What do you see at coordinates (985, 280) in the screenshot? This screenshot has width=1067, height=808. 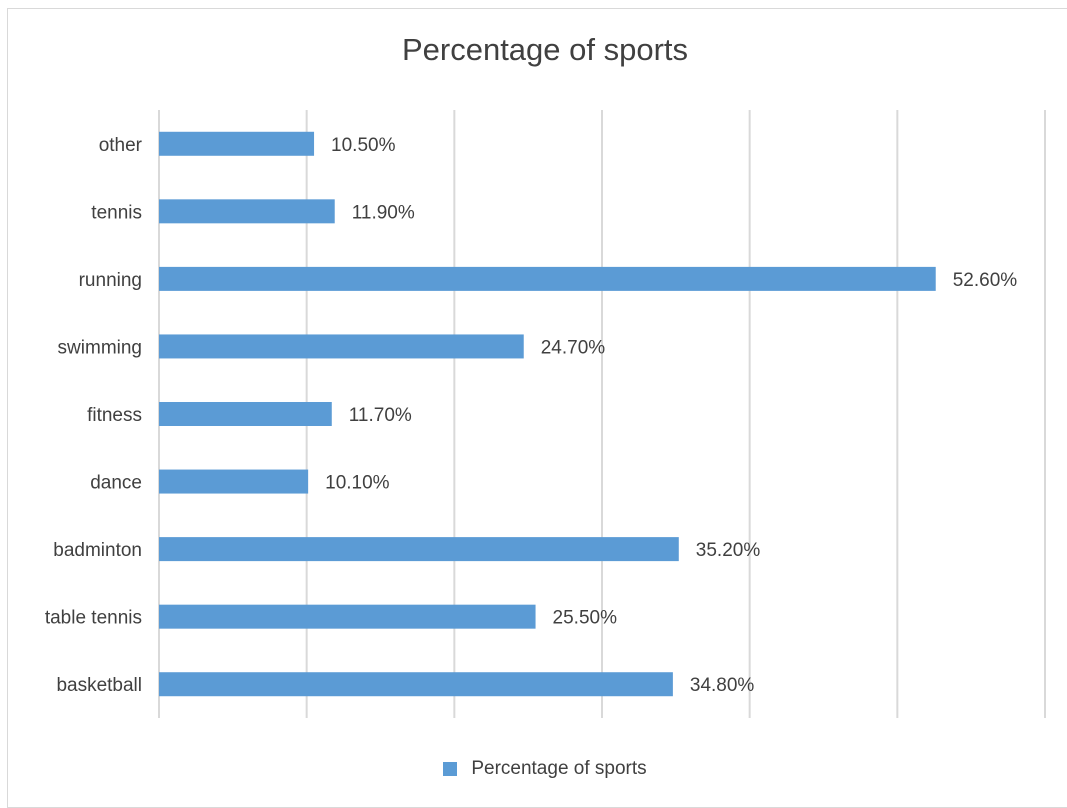 I see `data-label: 52.60%` at bounding box center [985, 280].